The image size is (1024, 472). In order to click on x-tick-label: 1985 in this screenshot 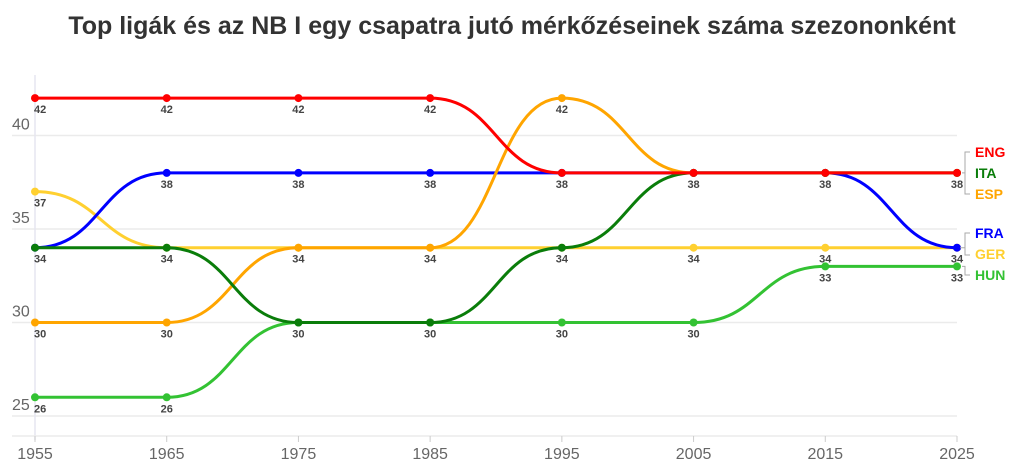, I will do `click(430, 454)`.